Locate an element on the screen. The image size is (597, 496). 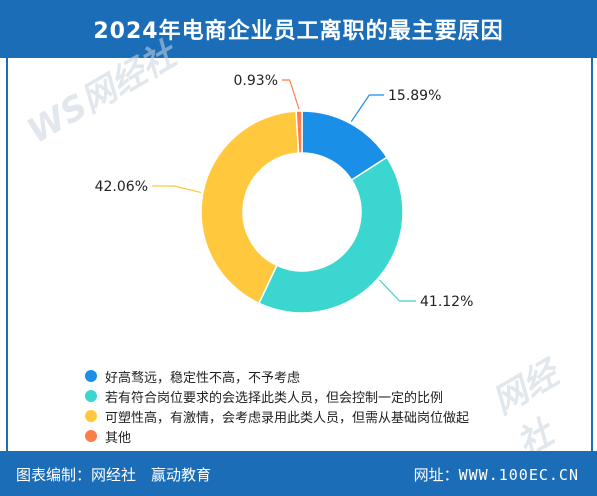
legend-item-2: 若有符合岗位要求的会选择此类人员，但会控制一定的比例 is located at coordinates (277, 396).